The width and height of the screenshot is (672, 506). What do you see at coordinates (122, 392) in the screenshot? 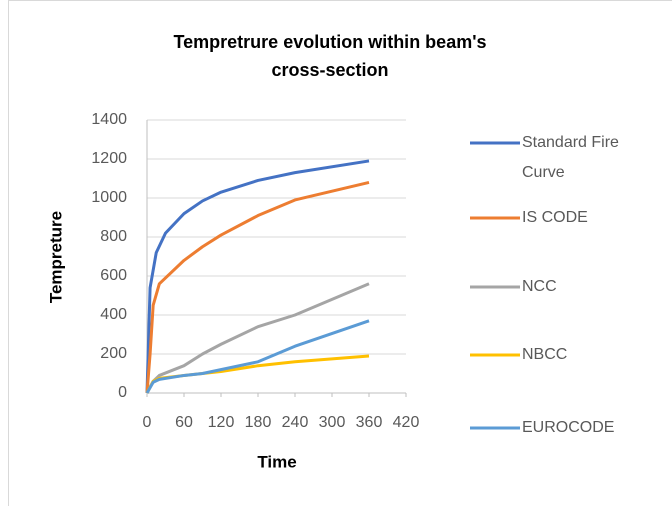
I see `y-tick-label: 0` at bounding box center [122, 392].